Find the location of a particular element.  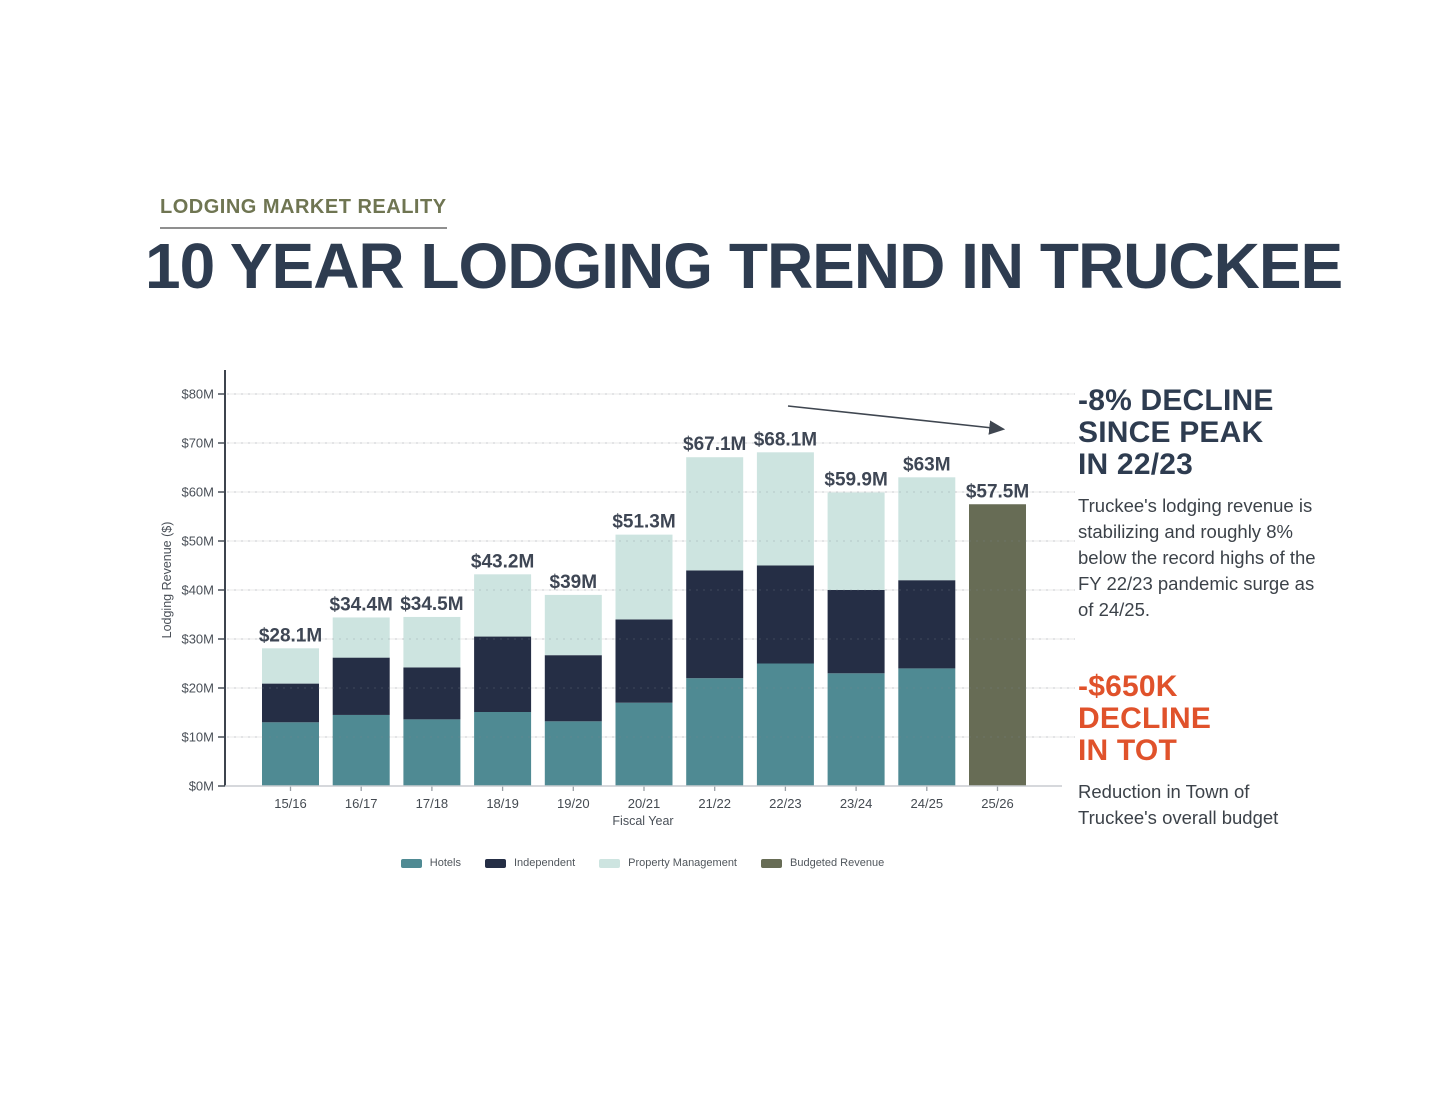

x-tick-label: 25/26 is located at coordinates (997, 803).